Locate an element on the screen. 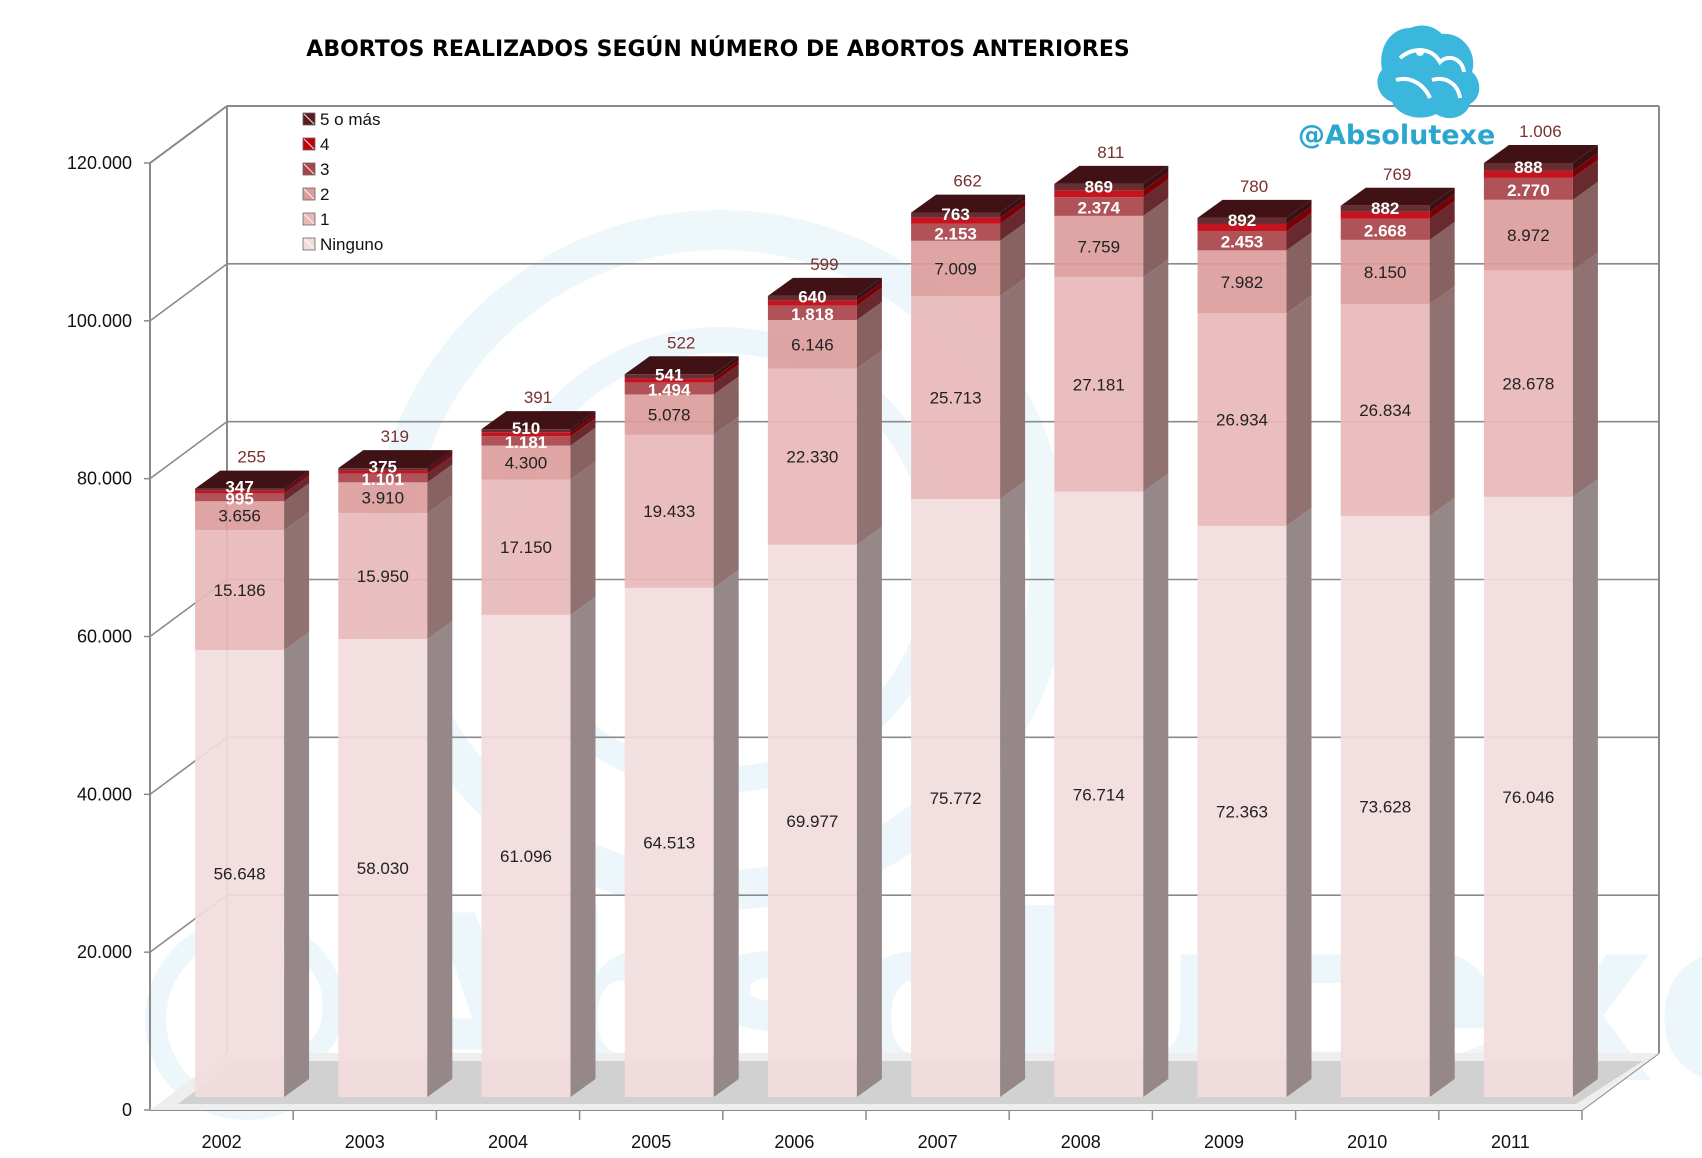 This screenshot has height=1158, width=1702. data-label: 319 is located at coordinates (395, 436).